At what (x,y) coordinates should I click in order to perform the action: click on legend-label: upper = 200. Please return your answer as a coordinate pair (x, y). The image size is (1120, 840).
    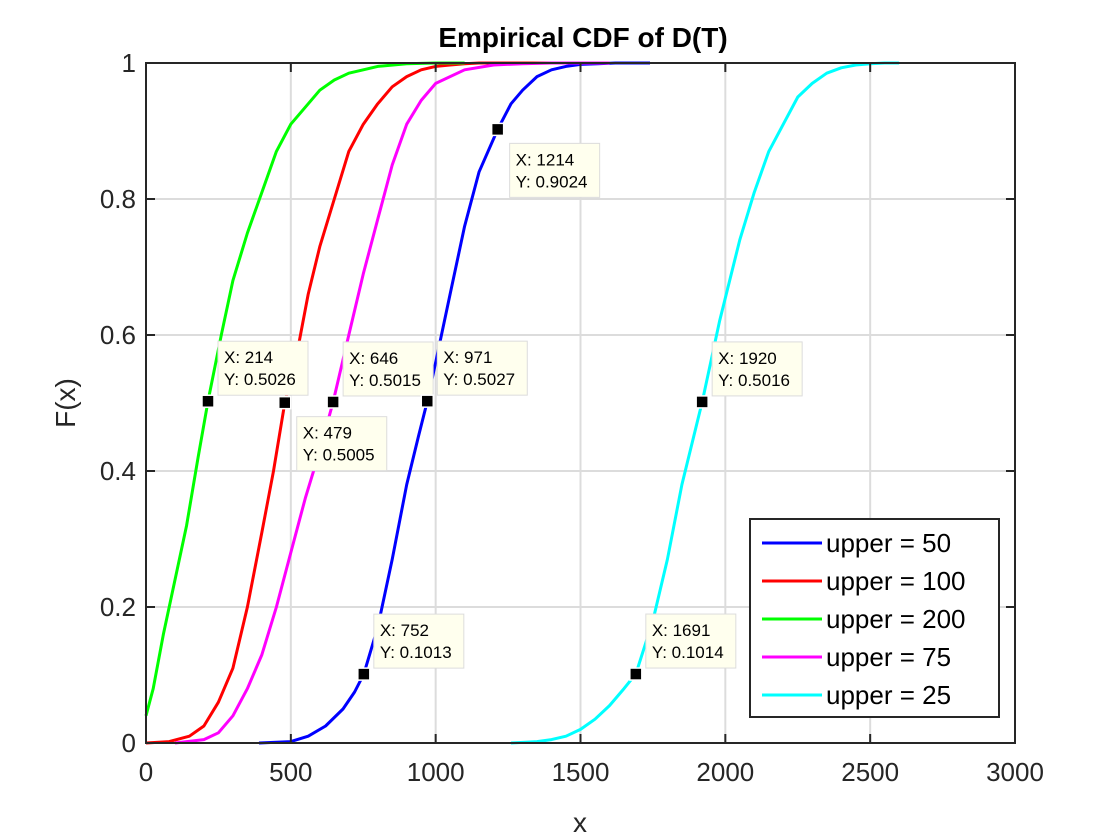
    Looking at the image, I should click on (896, 619).